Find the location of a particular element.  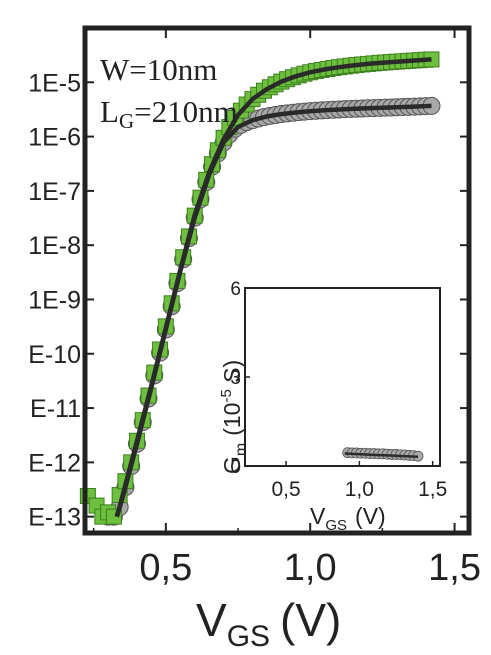

inset-xlabel-main: V is located at coordinates (318, 516).